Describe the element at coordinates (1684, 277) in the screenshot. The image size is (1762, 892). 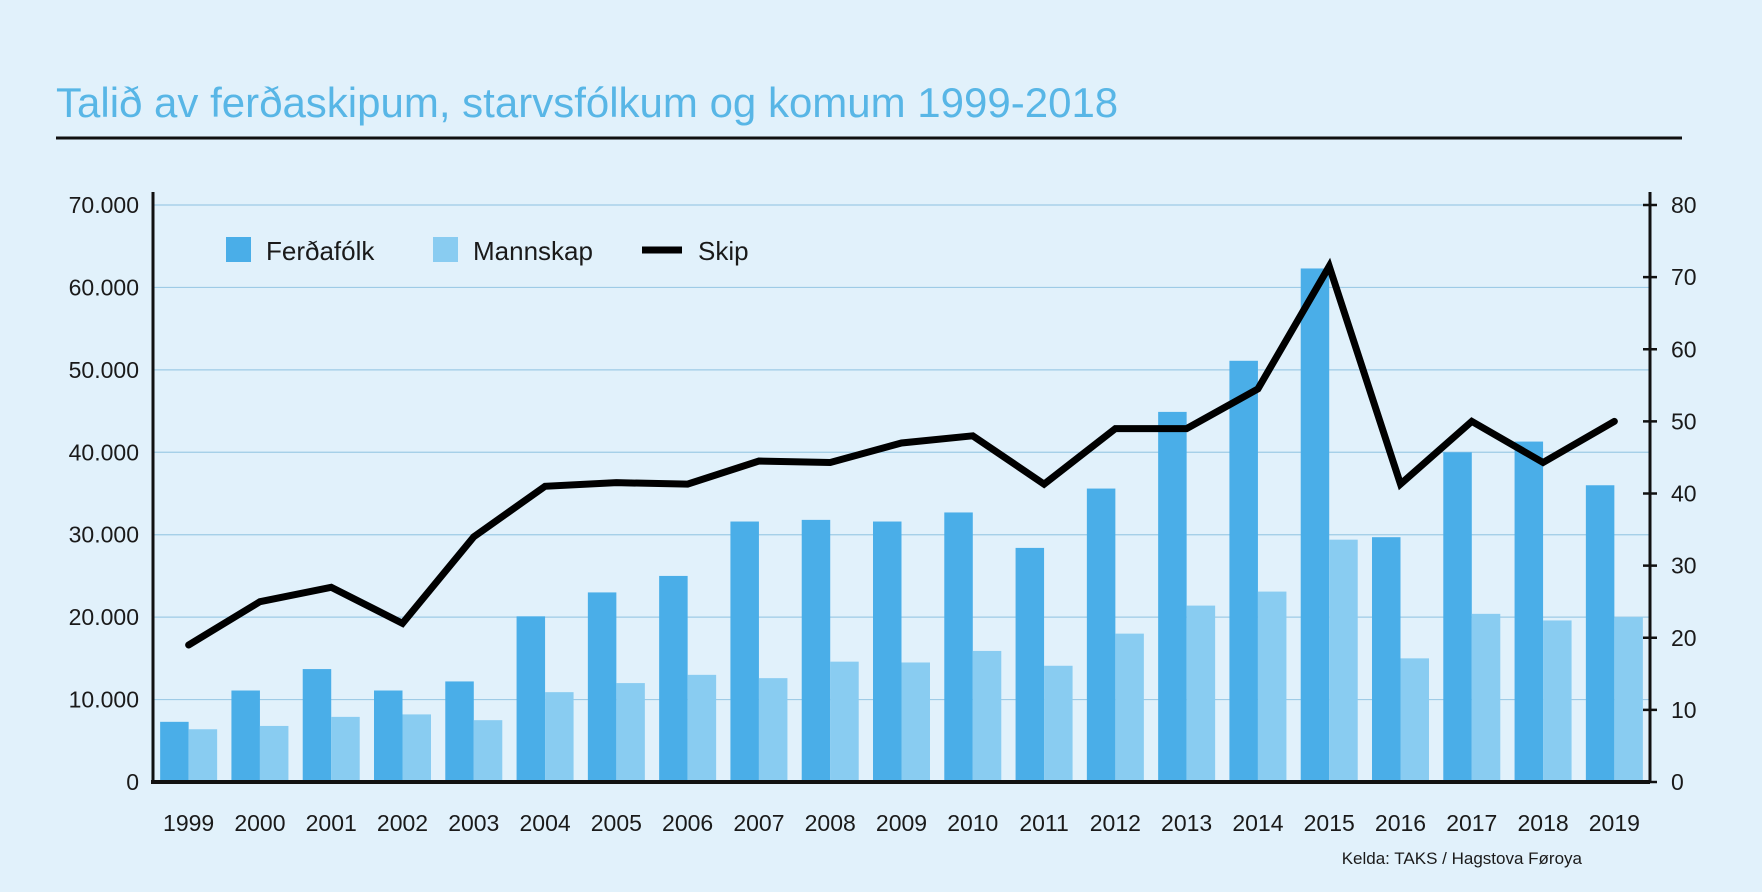
I see `y-right-tick-label: 70` at that location.